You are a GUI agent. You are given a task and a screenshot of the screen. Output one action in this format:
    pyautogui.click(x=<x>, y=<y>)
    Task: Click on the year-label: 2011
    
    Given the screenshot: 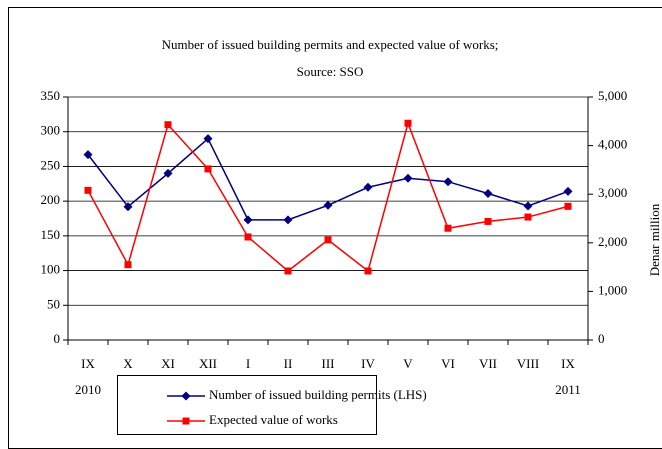 What is the action you would take?
    pyautogui.click(x=568, y=389)
    